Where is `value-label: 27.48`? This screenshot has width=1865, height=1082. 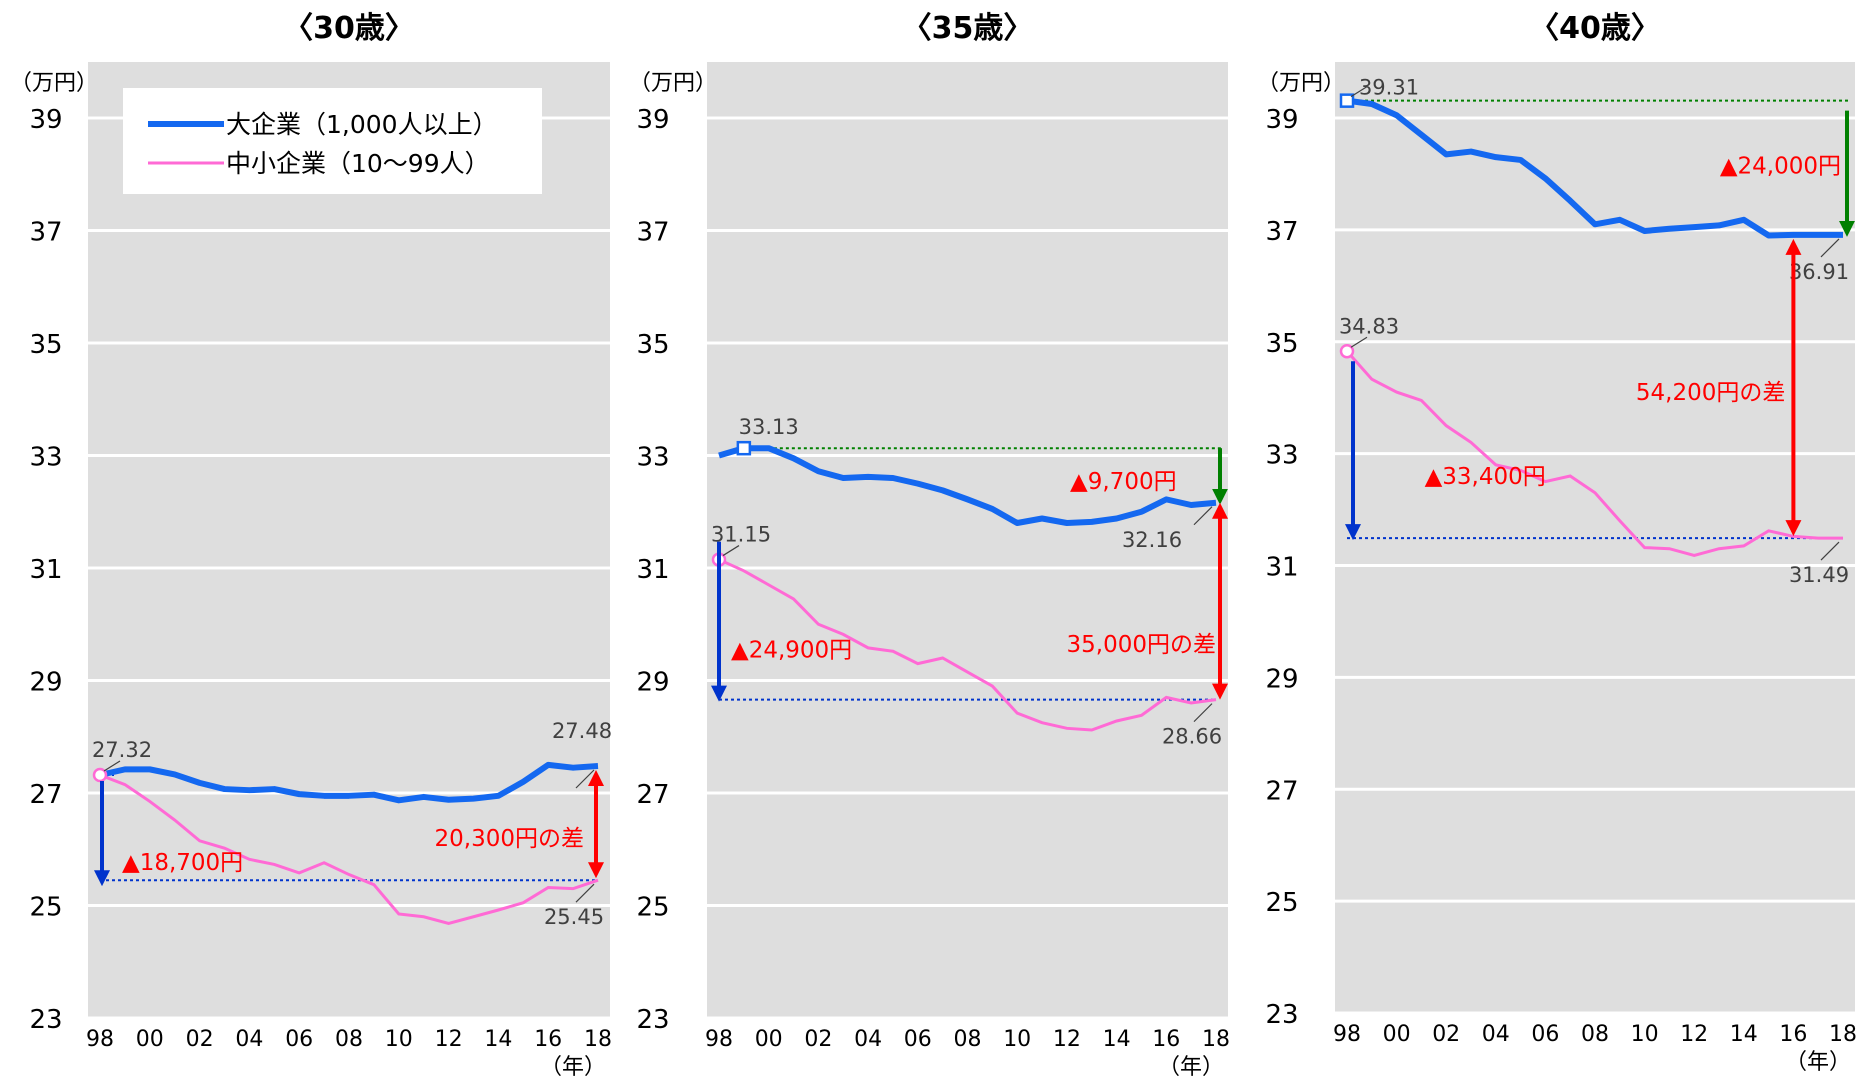
value-label: 27.48 is located at coordinates (582, 731).